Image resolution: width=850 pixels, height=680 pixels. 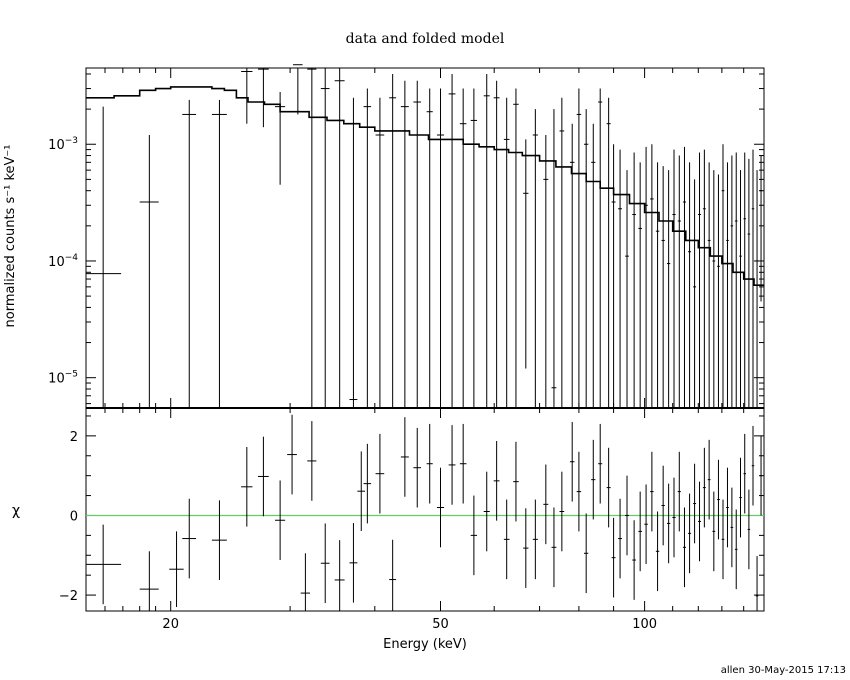 I want to click on x-tick-label: 100, so click(x=644, y=624).